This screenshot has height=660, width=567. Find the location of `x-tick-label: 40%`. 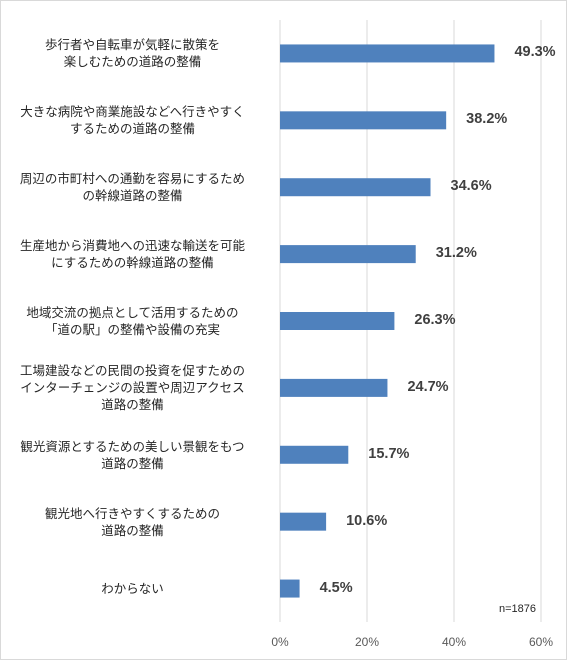

x-tick-label: 40% is located at coordinates (454, 642).